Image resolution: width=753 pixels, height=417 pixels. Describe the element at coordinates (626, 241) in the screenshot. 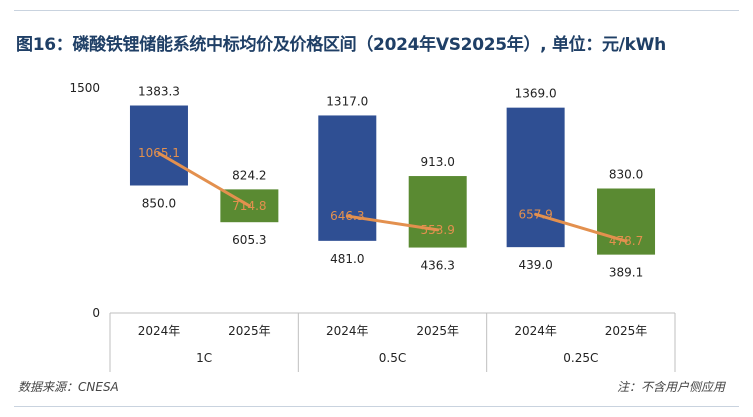

I see `average-value-label: 478.7` at that location.